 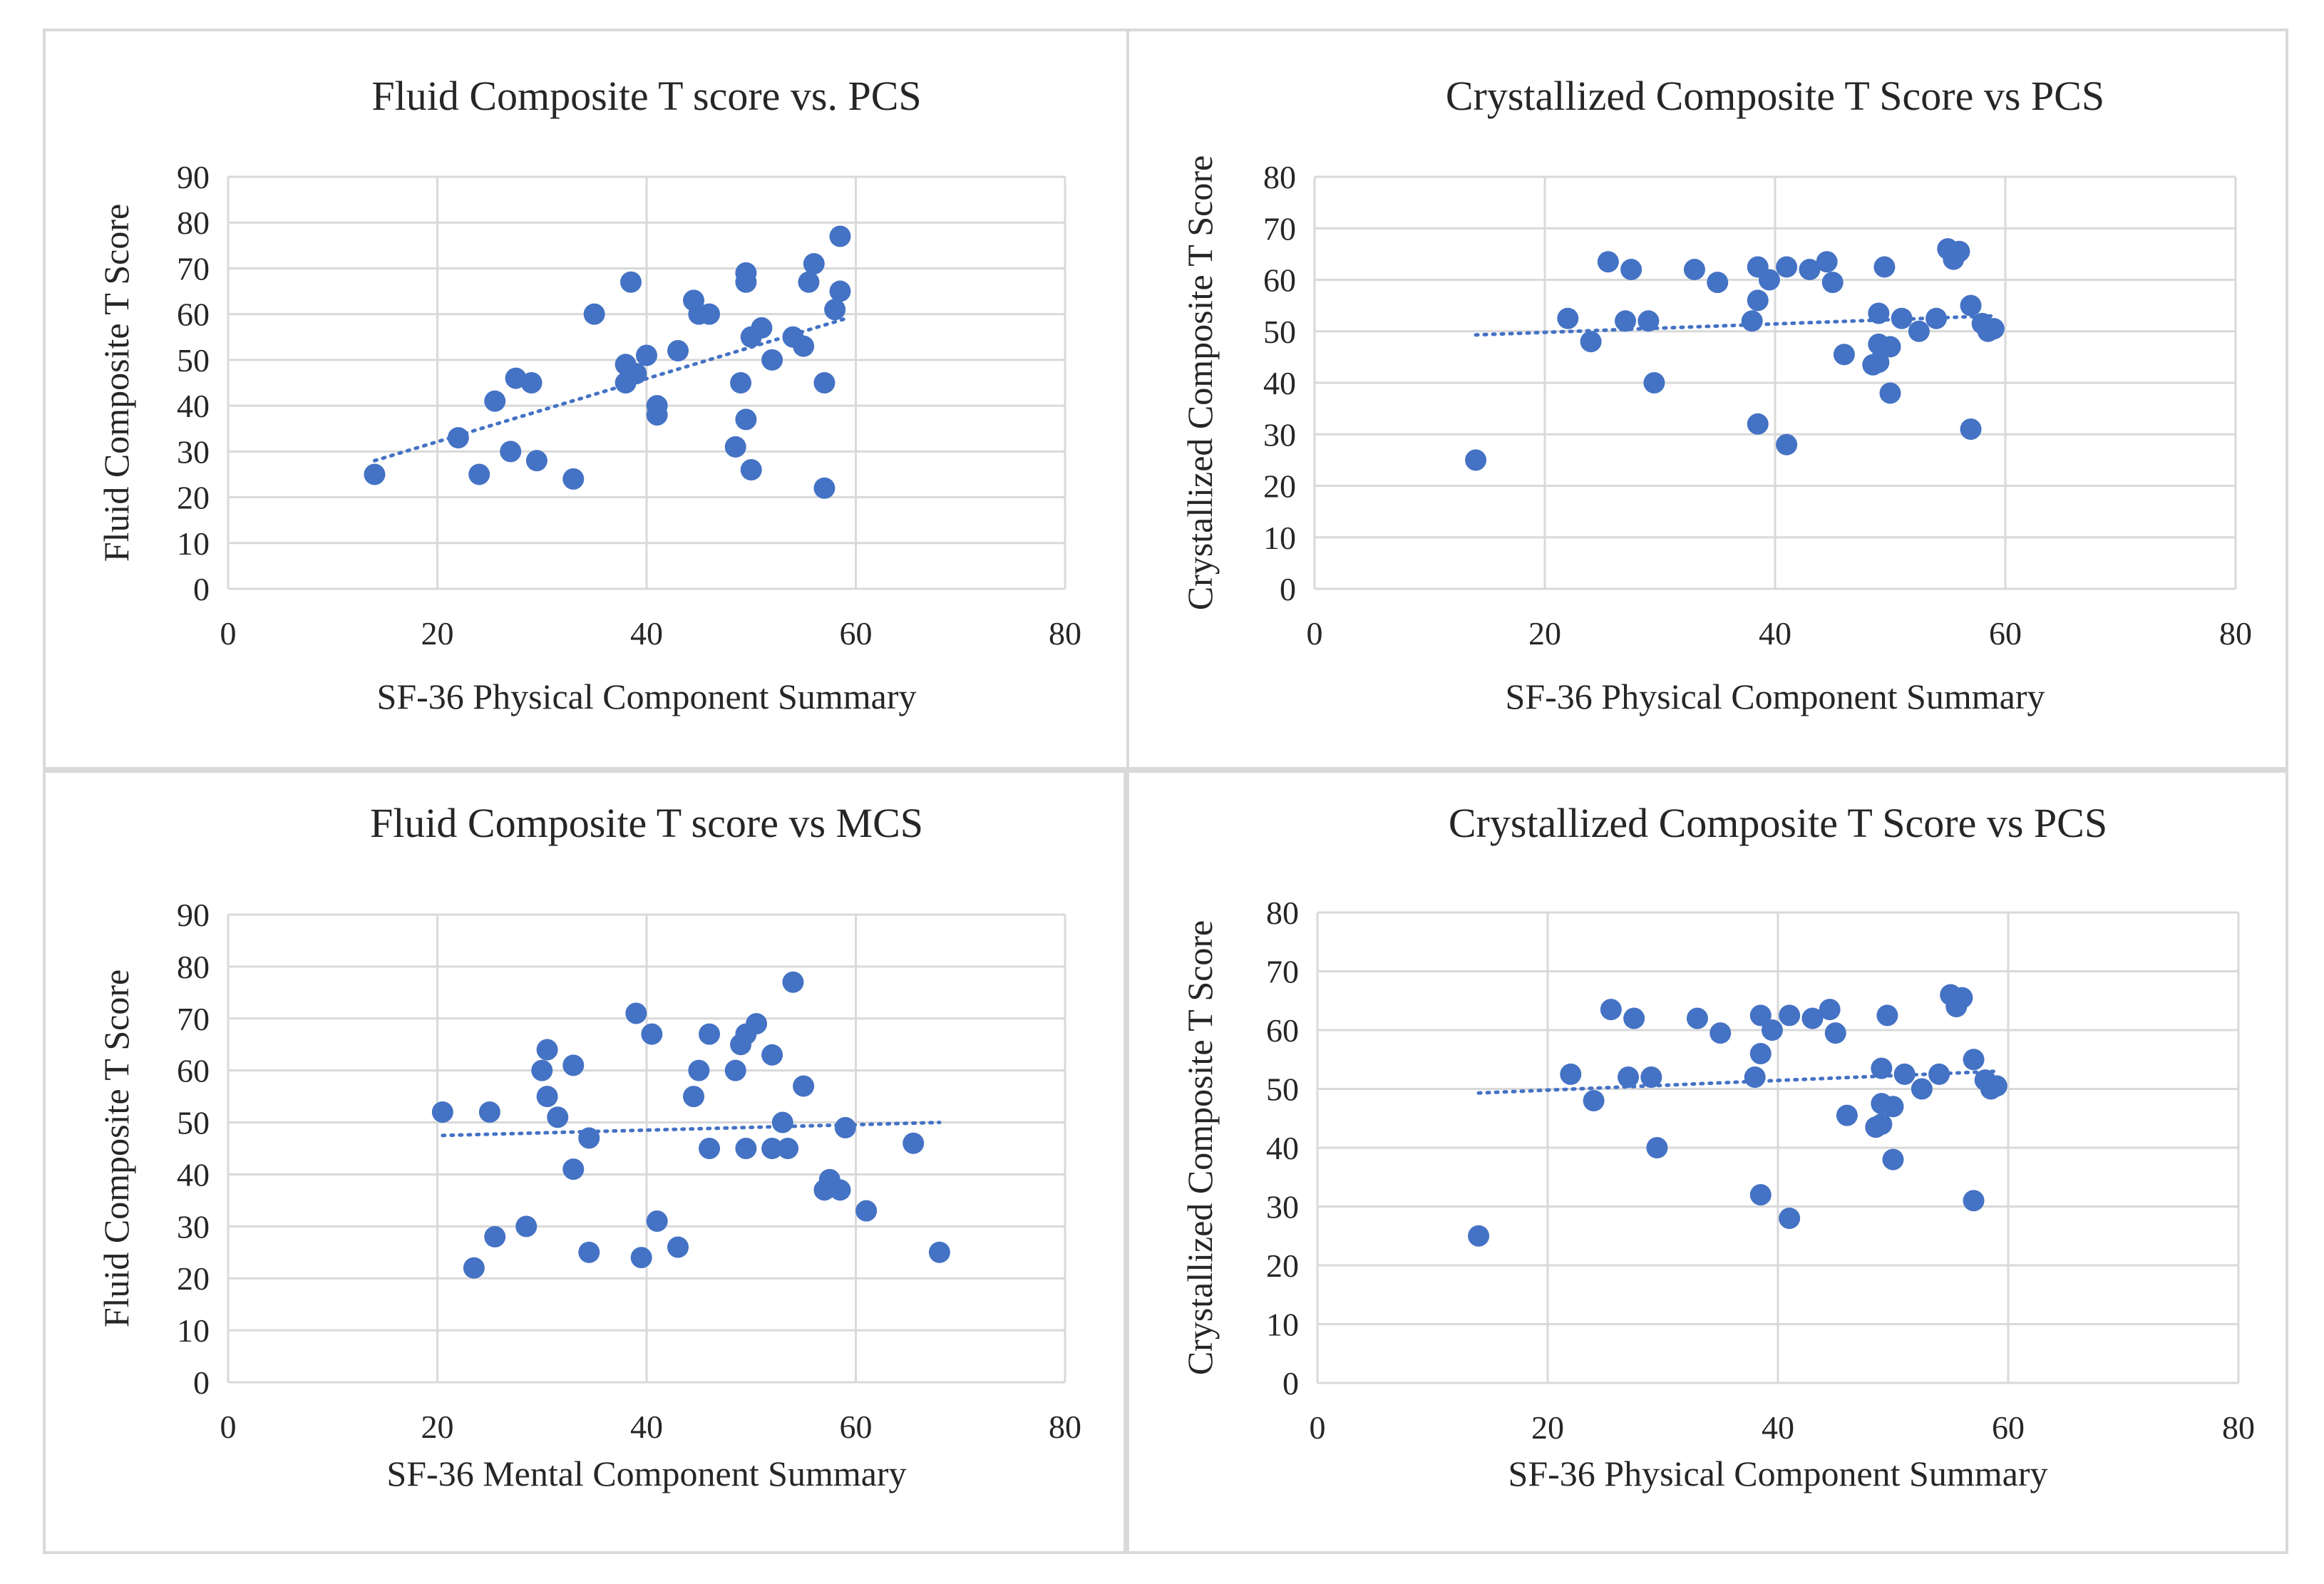 What do you see at coordinates (1290, 1383) in the screenshot?
I see `y-tick-label: 0` at bounding box center [1290, 1383].